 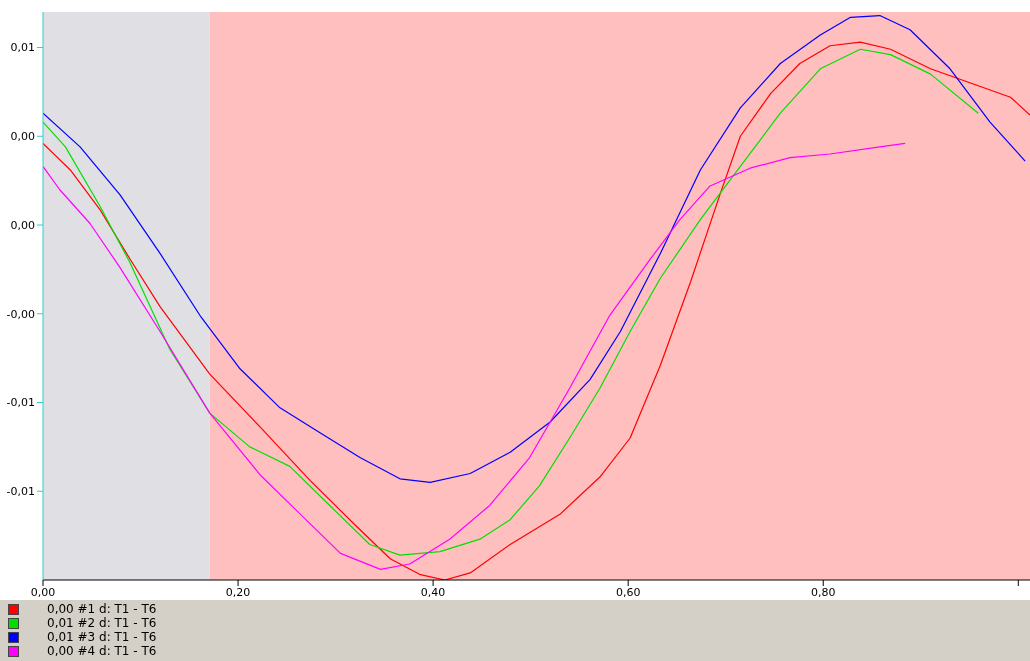 What do you see at coordinates (102, 609) in the screenshot?
I see `legend-label: 0,00 #1 d: T1 - T6` at bounding box center [102, 609].